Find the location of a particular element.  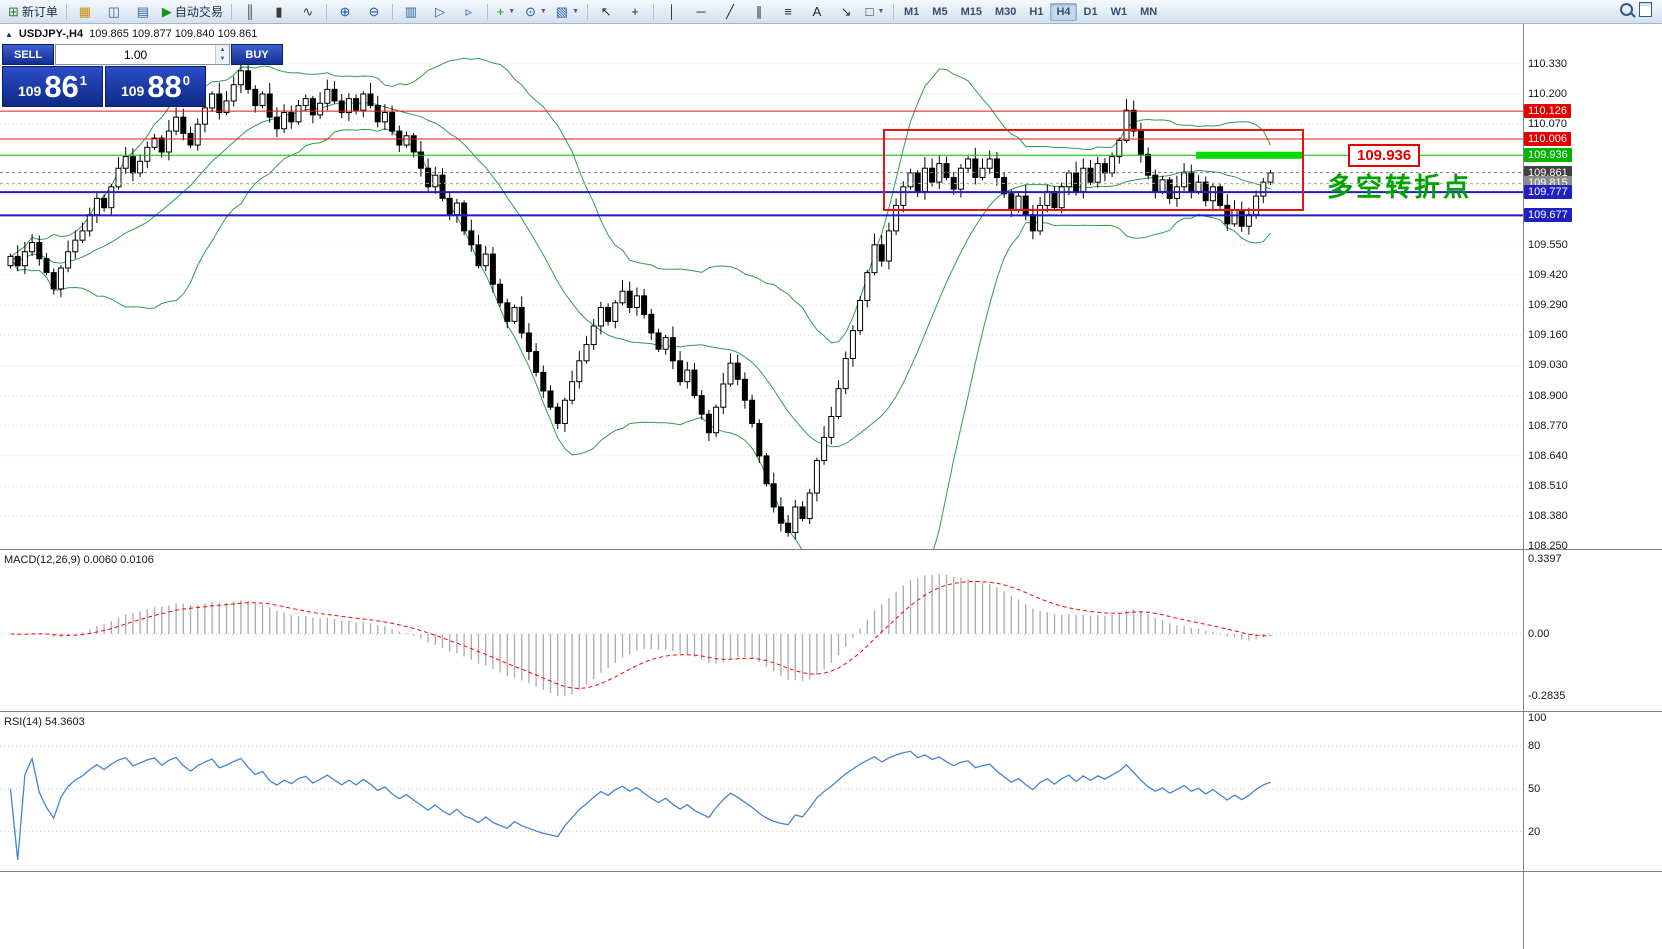

timeframe-h1-button: H1 is located at coordinates (1036, 11).